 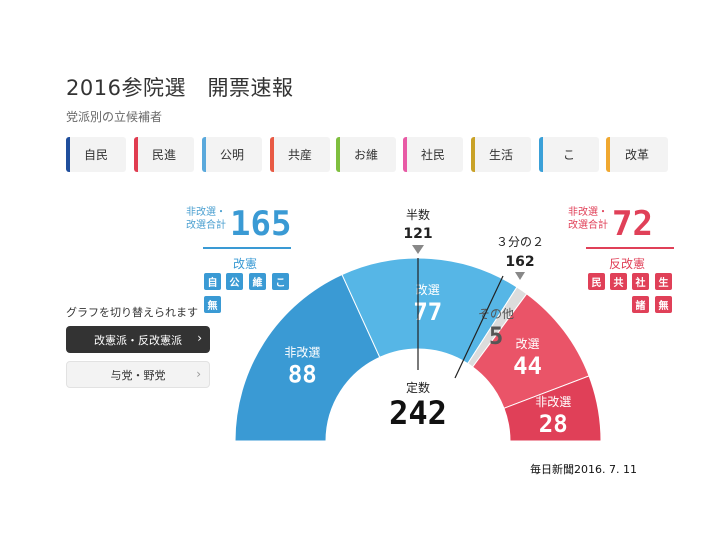 I want to click on segment-value-label: 88, so click(x=302, y=375).